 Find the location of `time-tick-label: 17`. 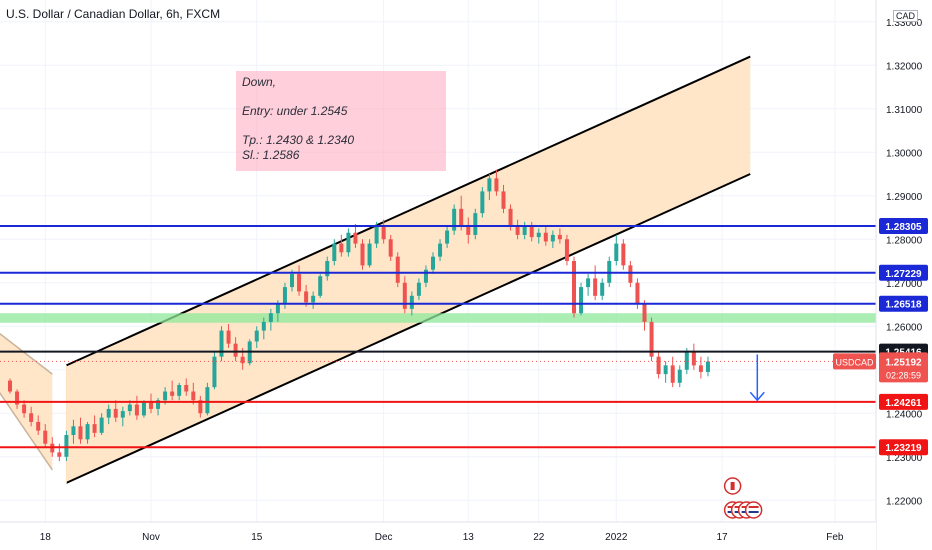

time-tick-label: 17 is located at coordinates (722, 537).